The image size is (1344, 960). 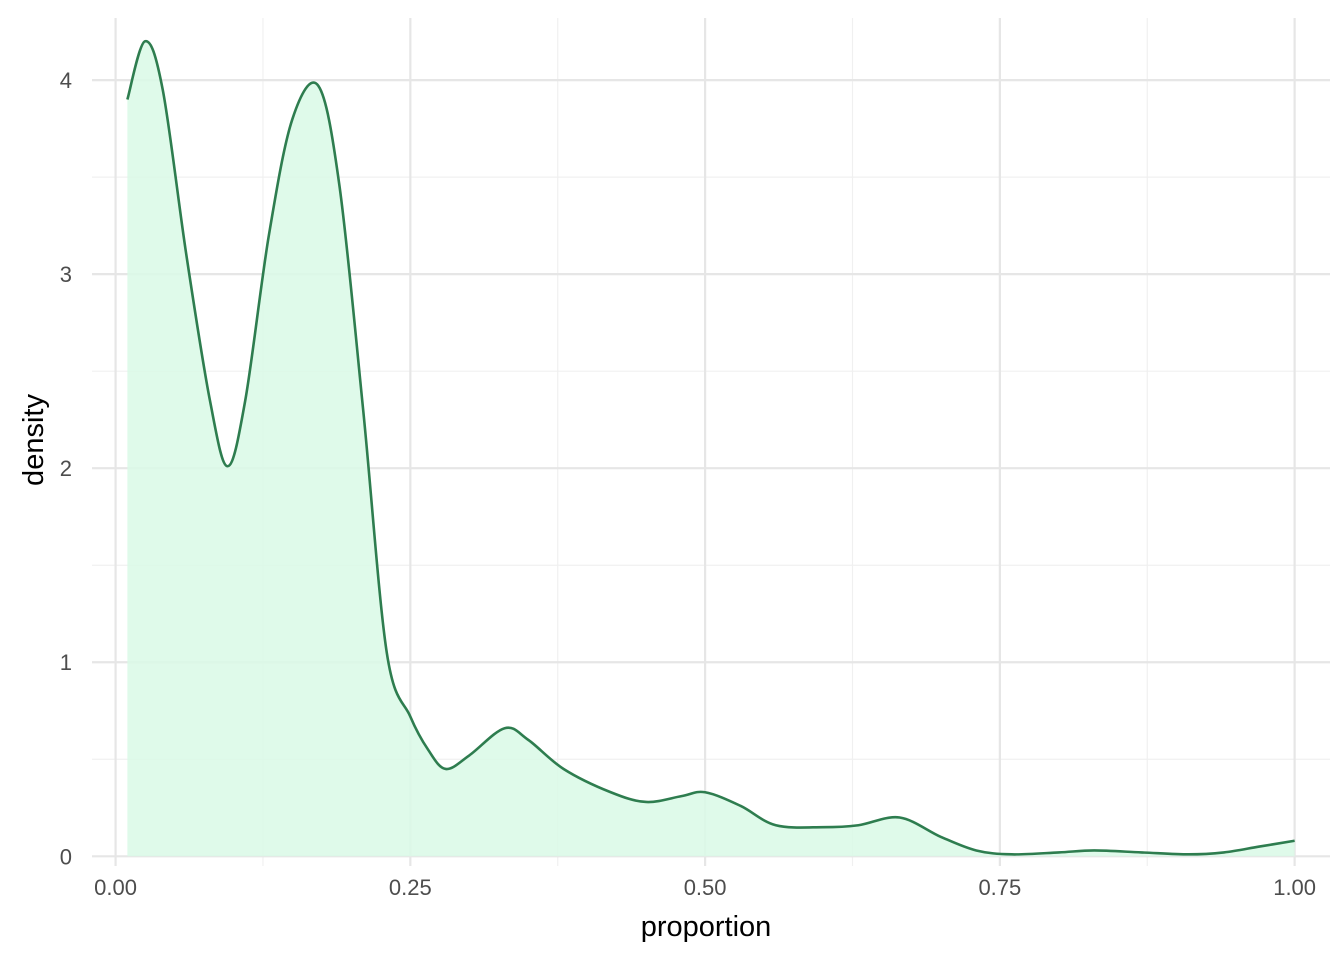 What do you see at coordinates (410, 887) in the screenshot?
I see `x-tick-label: 0.25` at bounding box center [410, 887].